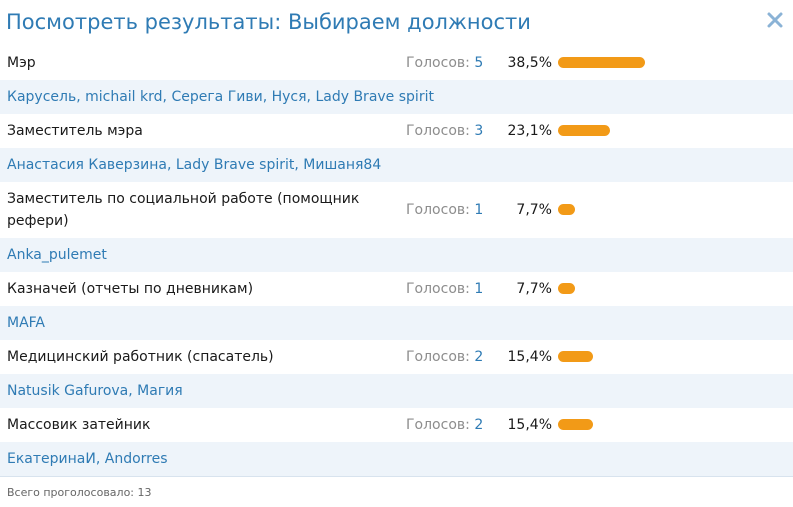 This screenshot has width=793, height=507. What do you see at coordinates (136, 459) in the screenshot?
I see `voter-link: Andorres` at bounding box center [136, 459].